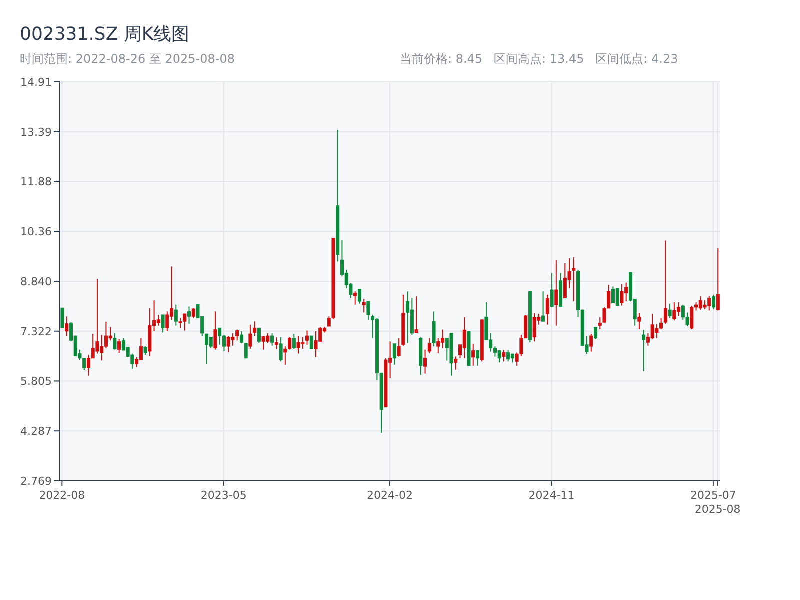  Describe the element at coordinates (62, 495) in the screenshot. I see `x-tick-label: 2022-08` at that location.